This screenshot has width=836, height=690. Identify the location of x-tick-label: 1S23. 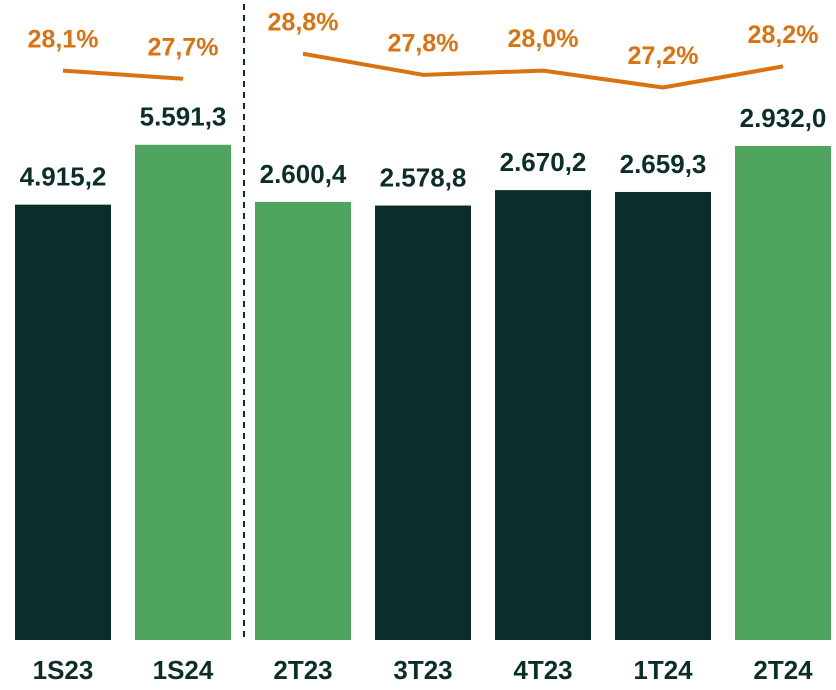
(63, 670).